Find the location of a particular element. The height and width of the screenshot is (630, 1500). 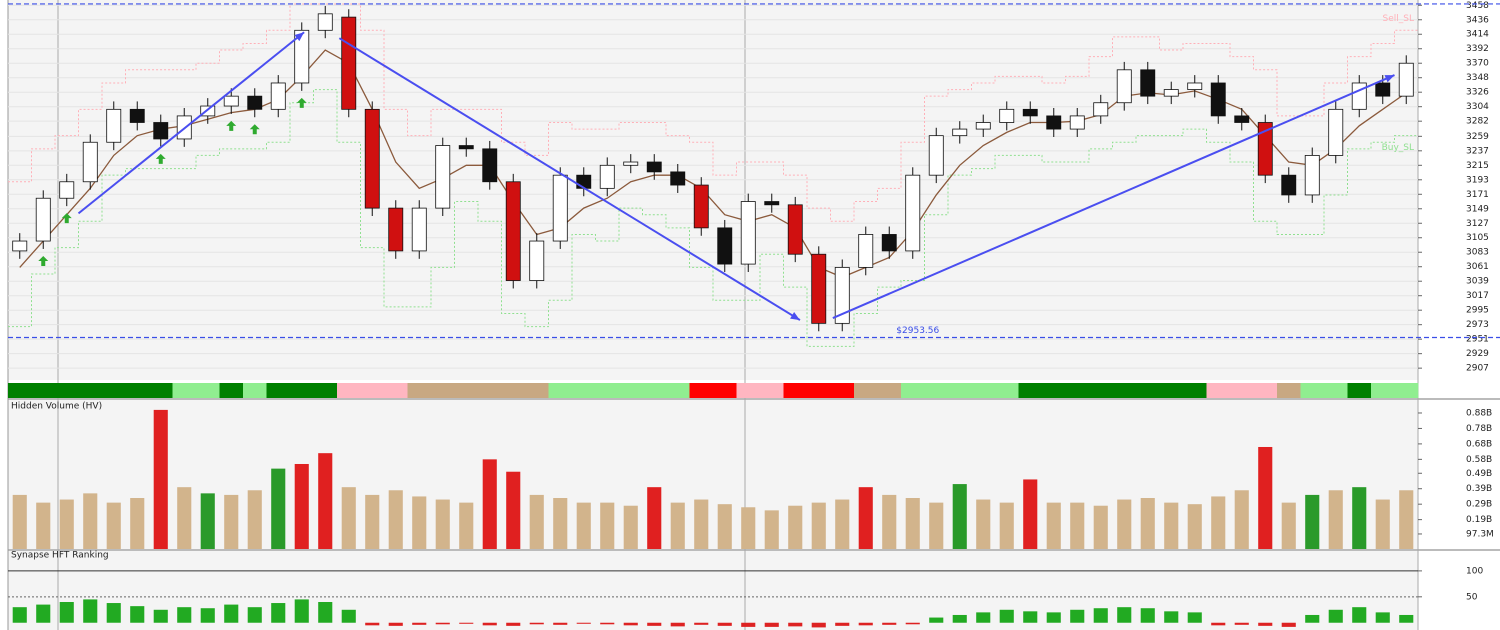

y-tick-label: 3105 is located at coordinates (1477, 238).